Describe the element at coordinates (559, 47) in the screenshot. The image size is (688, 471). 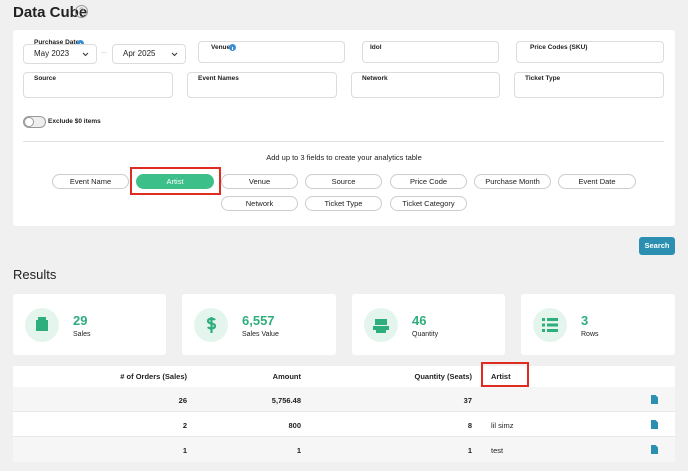
I see `filter-label: Price Codes (SKU)` at that location.